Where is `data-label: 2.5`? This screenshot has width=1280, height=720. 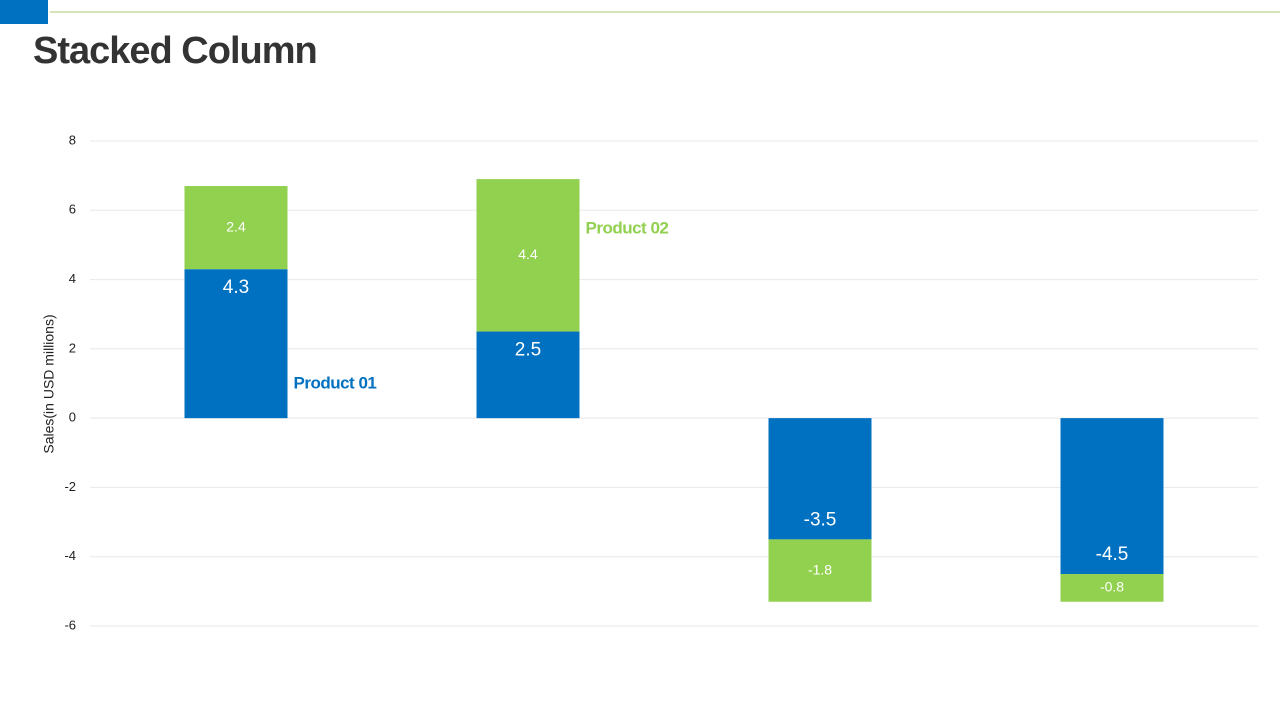 data-label: 2.5 is located at coordinates (528, 350).